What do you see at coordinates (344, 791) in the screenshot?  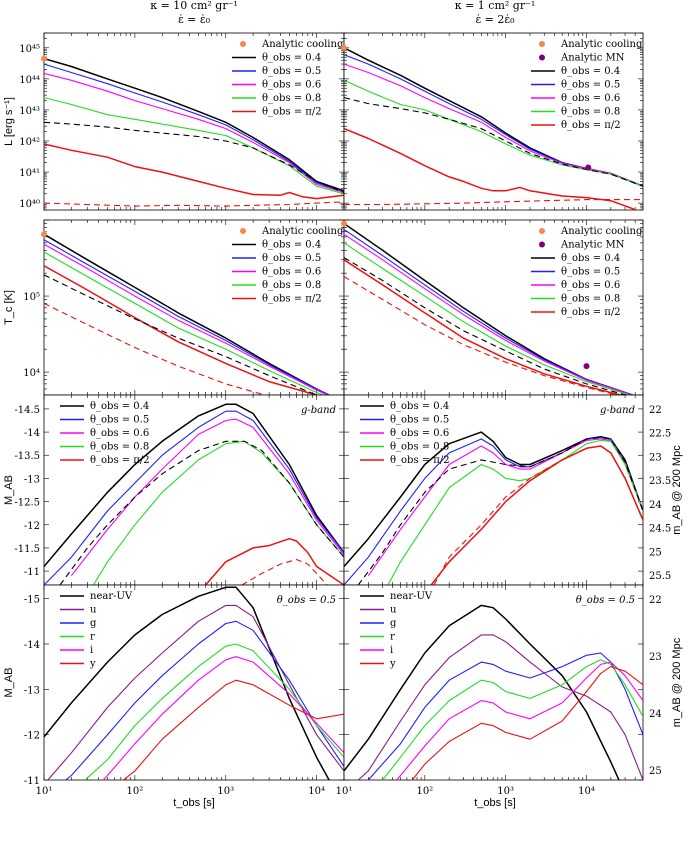 I see `x-tick-label: 10¹` at bounding box center [344, 791].